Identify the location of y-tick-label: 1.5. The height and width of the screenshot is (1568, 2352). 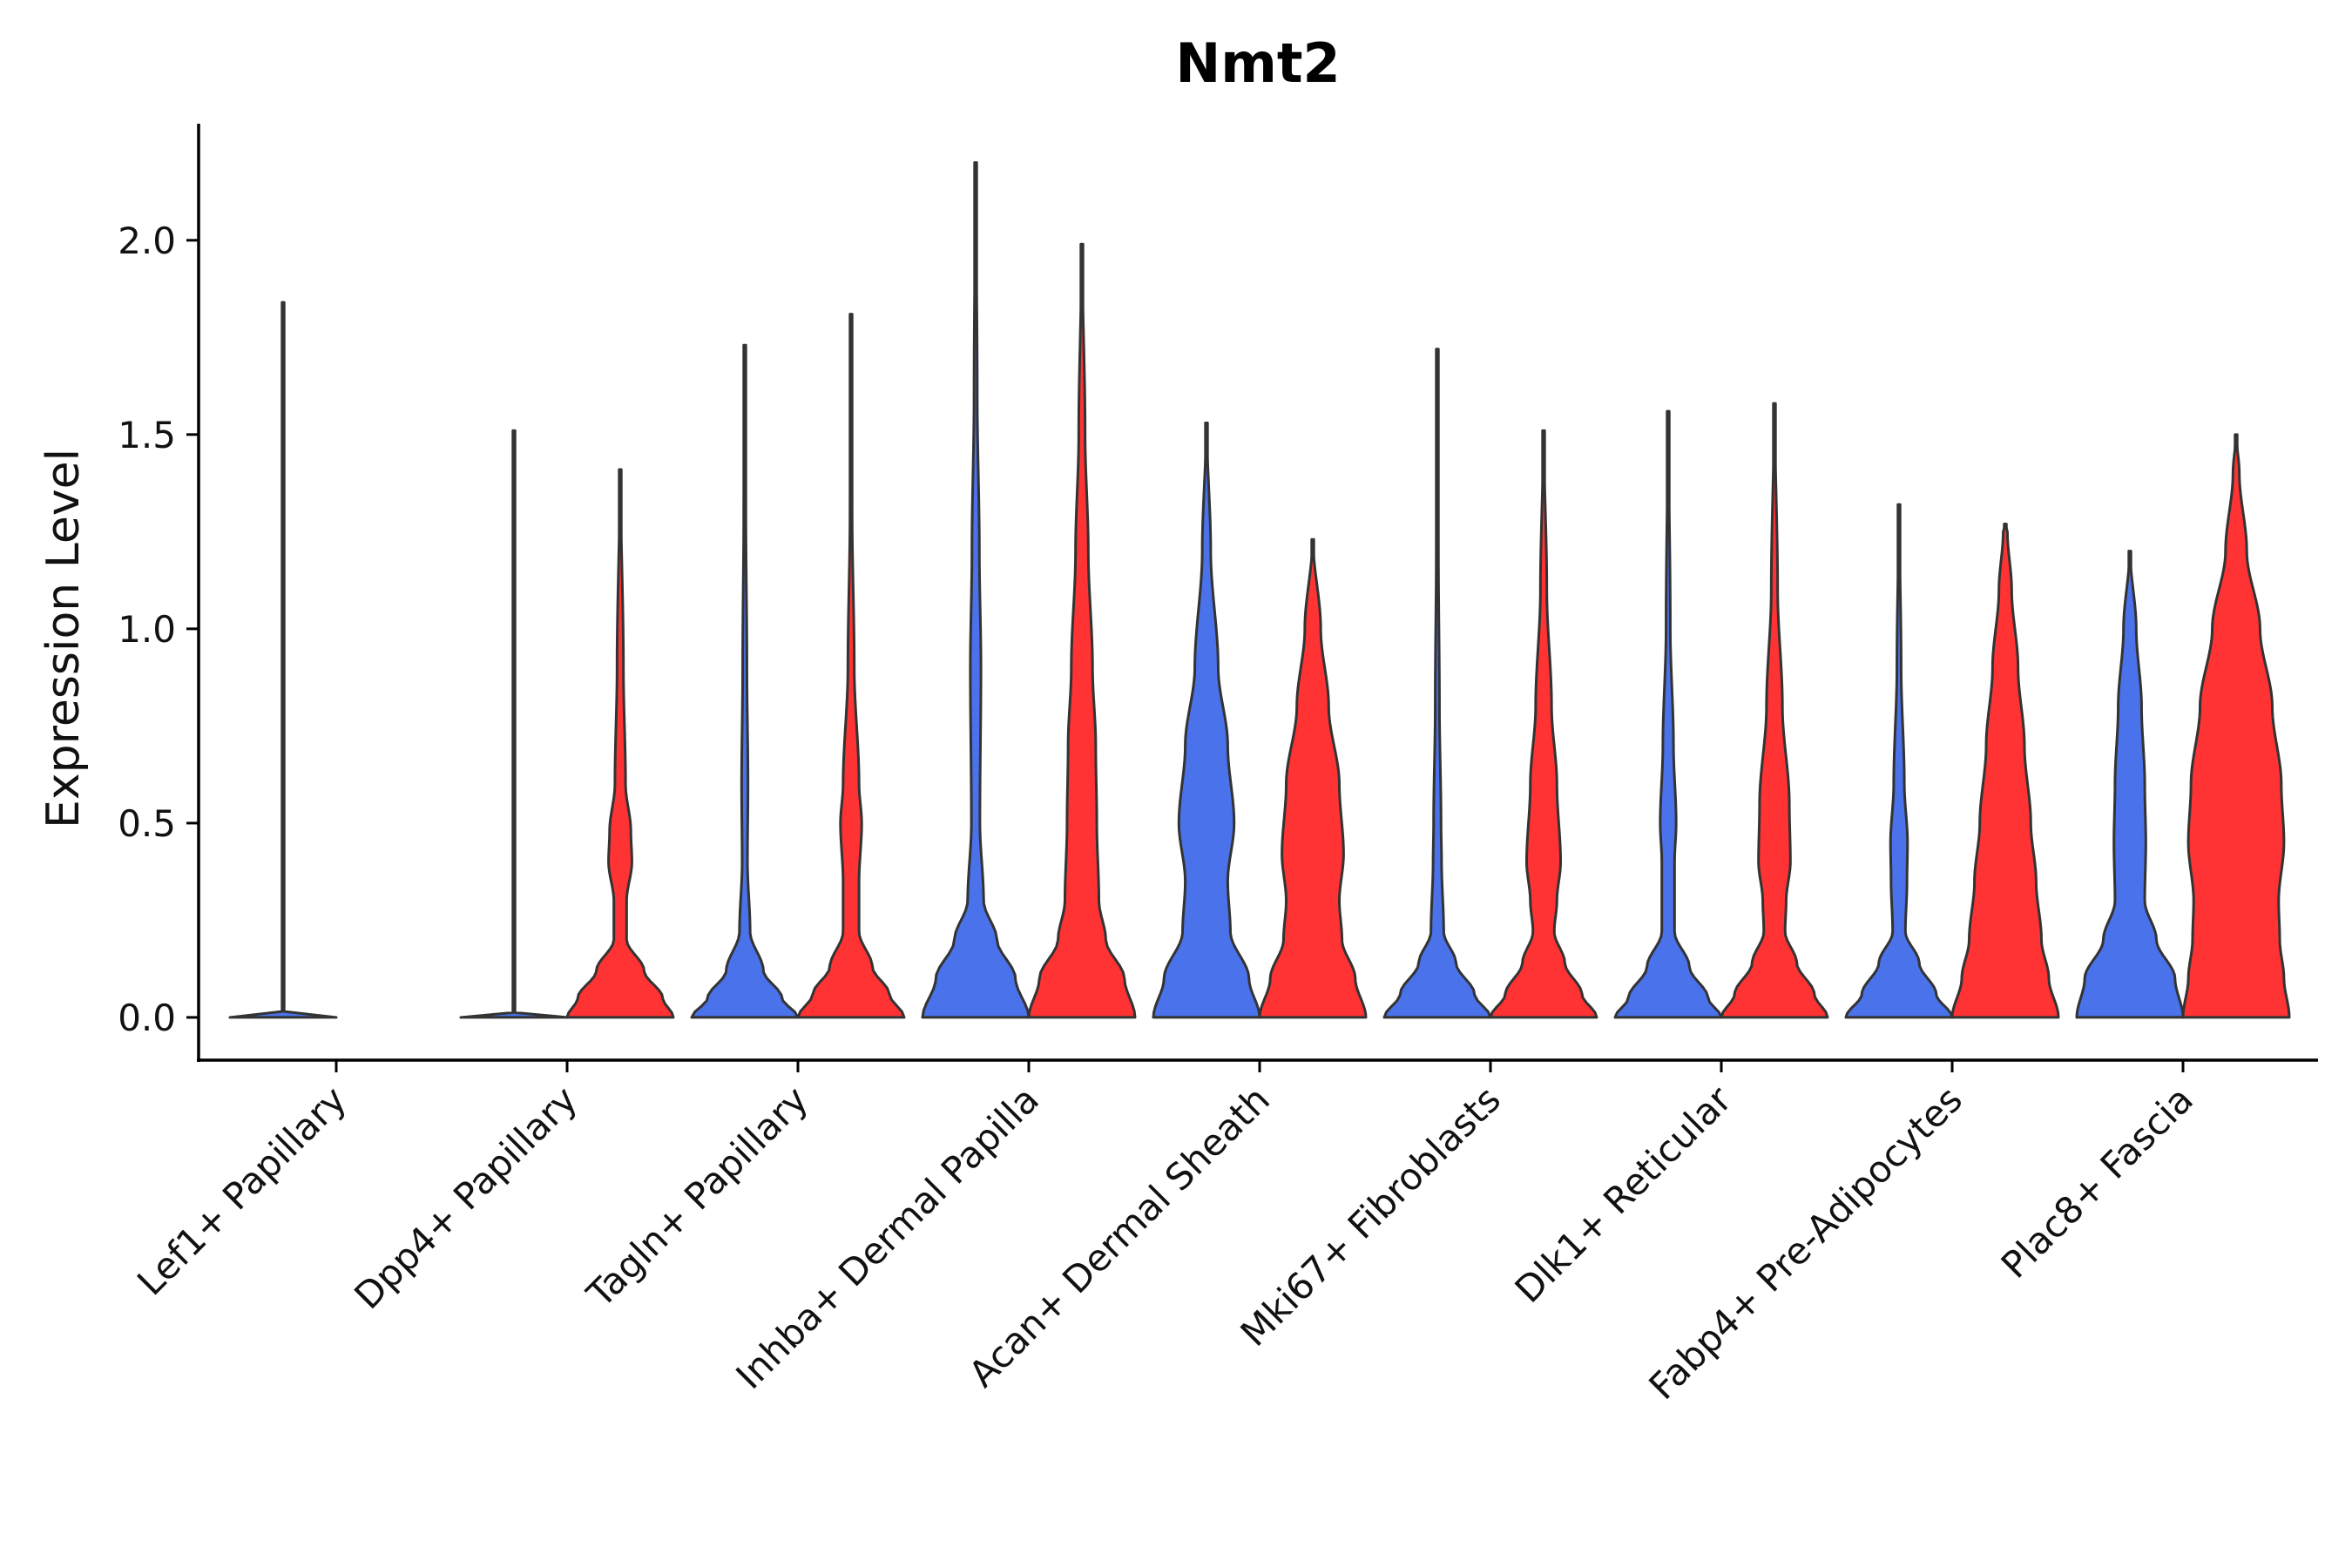
(147, 435).